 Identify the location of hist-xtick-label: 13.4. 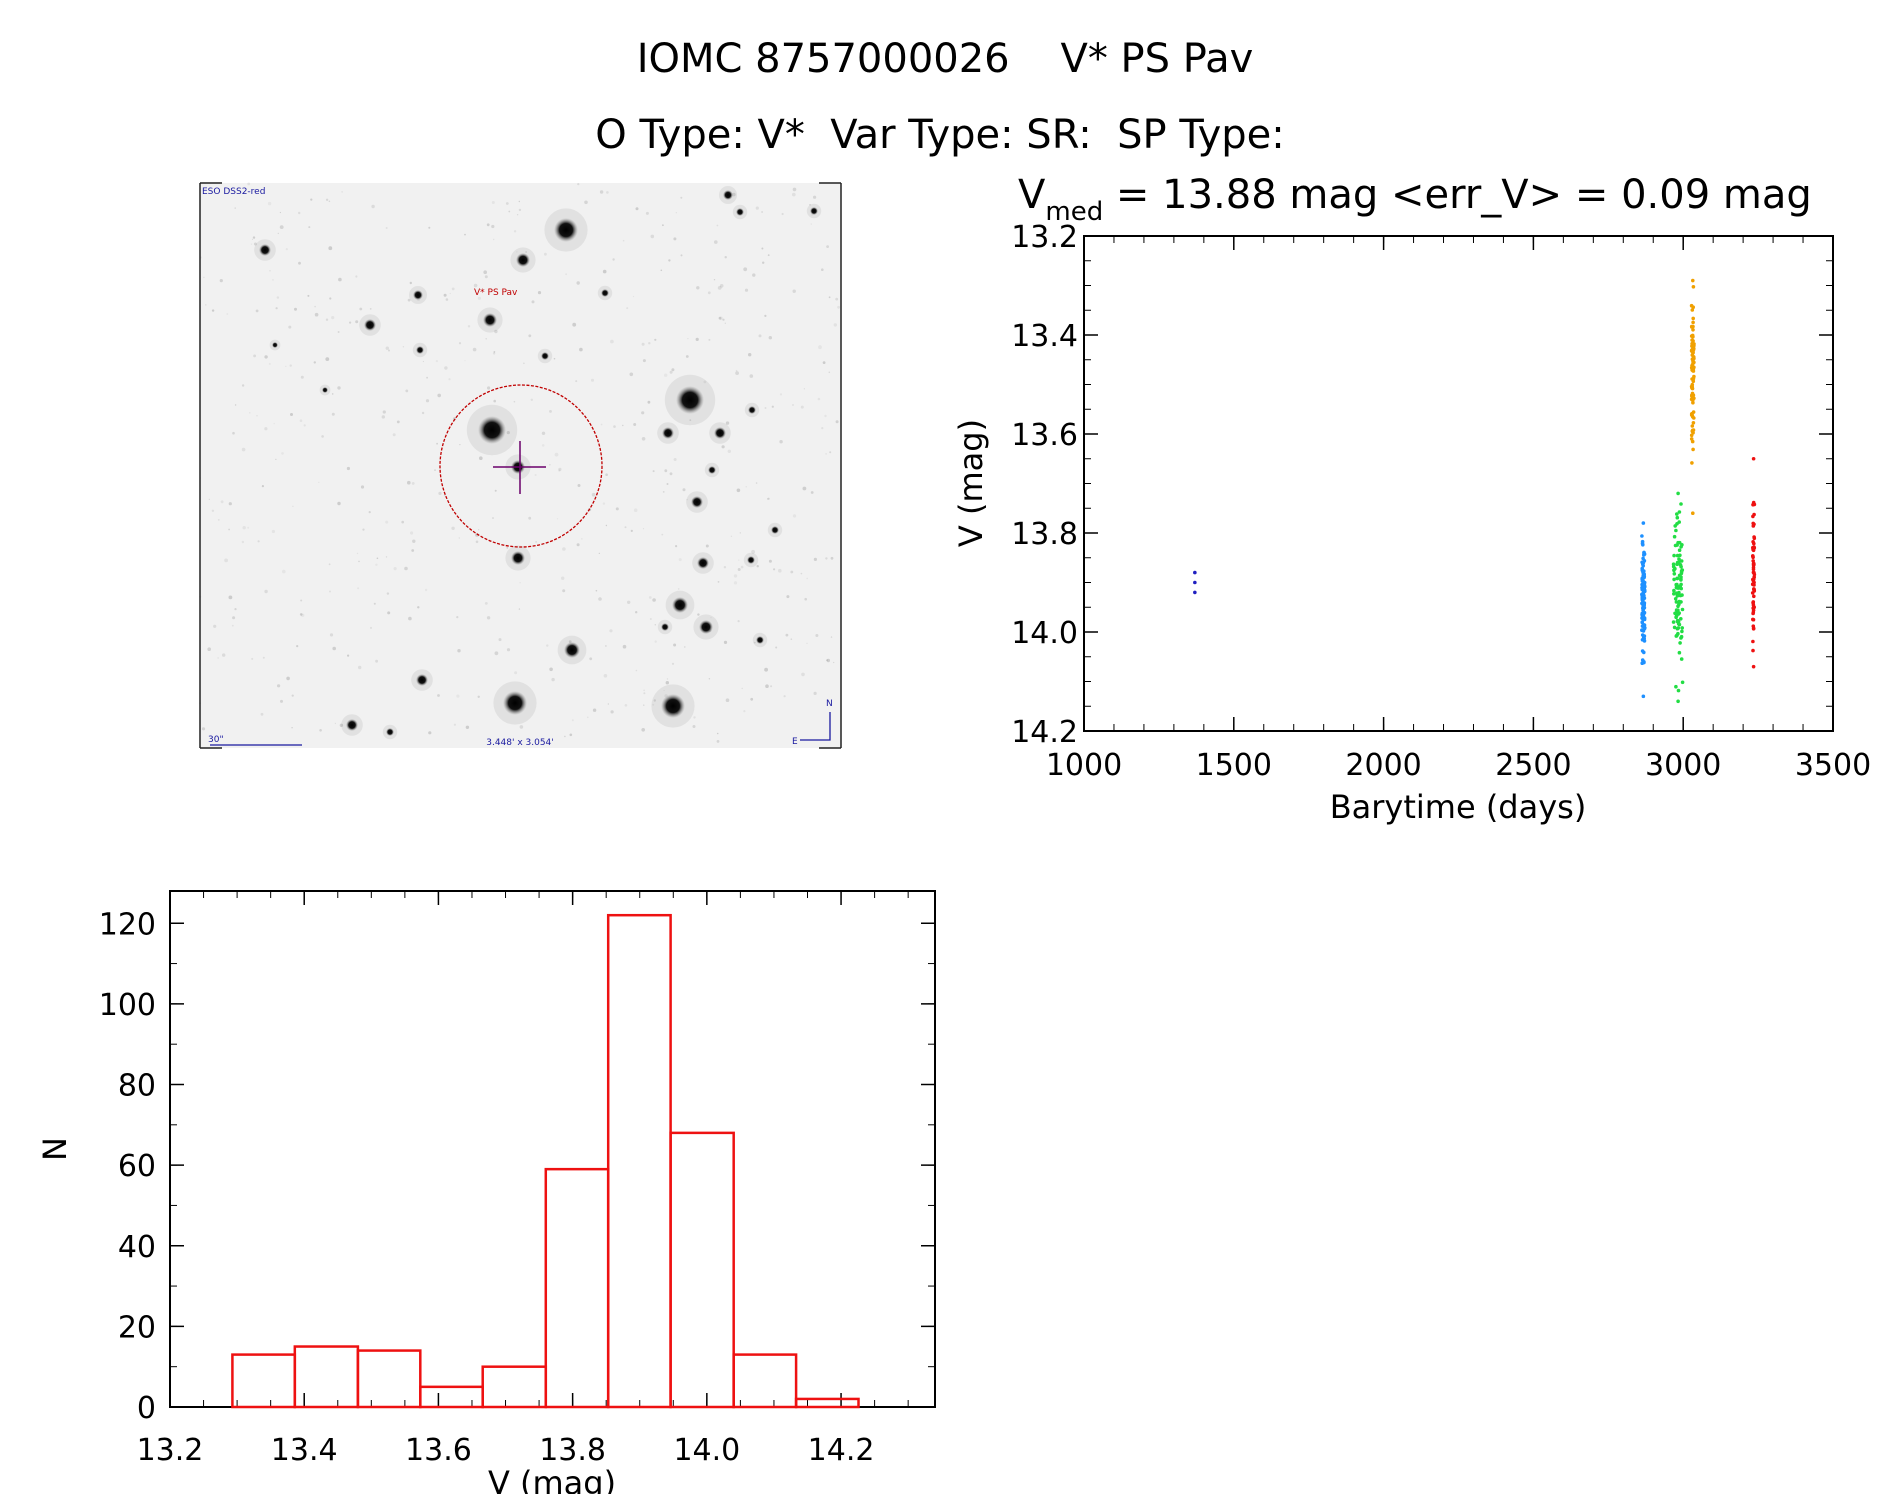
(304, 1450).